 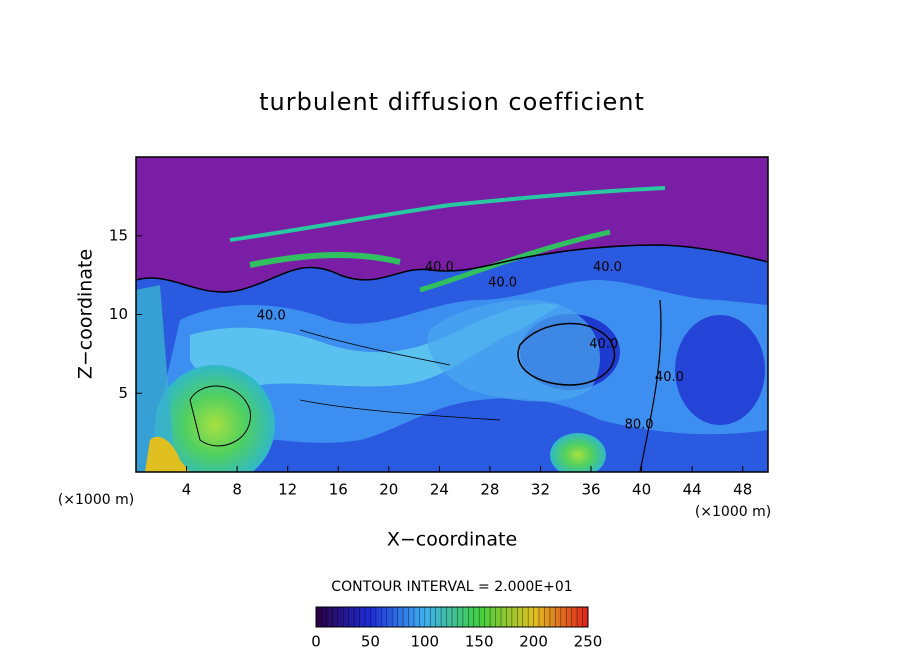 I want to click on colorbar-tick-label: 150, so click(x=479, y=642).